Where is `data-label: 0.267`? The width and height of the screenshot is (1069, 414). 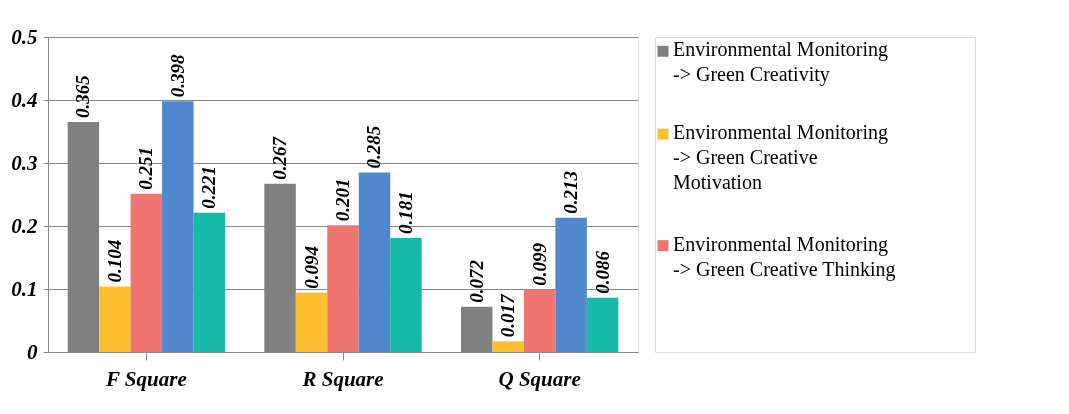
data-label: 0.267 is located at coordinates (280, 157).